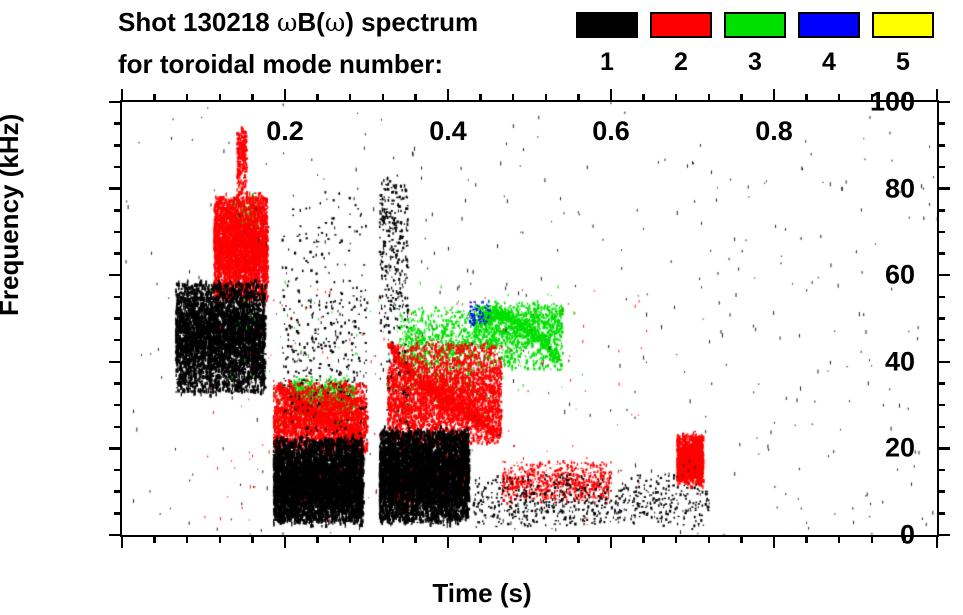 The width and height of the screenshot is (963, 615). Describe the element at coordinates (774, 131) in the screenshot. I see `x-tick-label-0.8: 0.8` at that location.